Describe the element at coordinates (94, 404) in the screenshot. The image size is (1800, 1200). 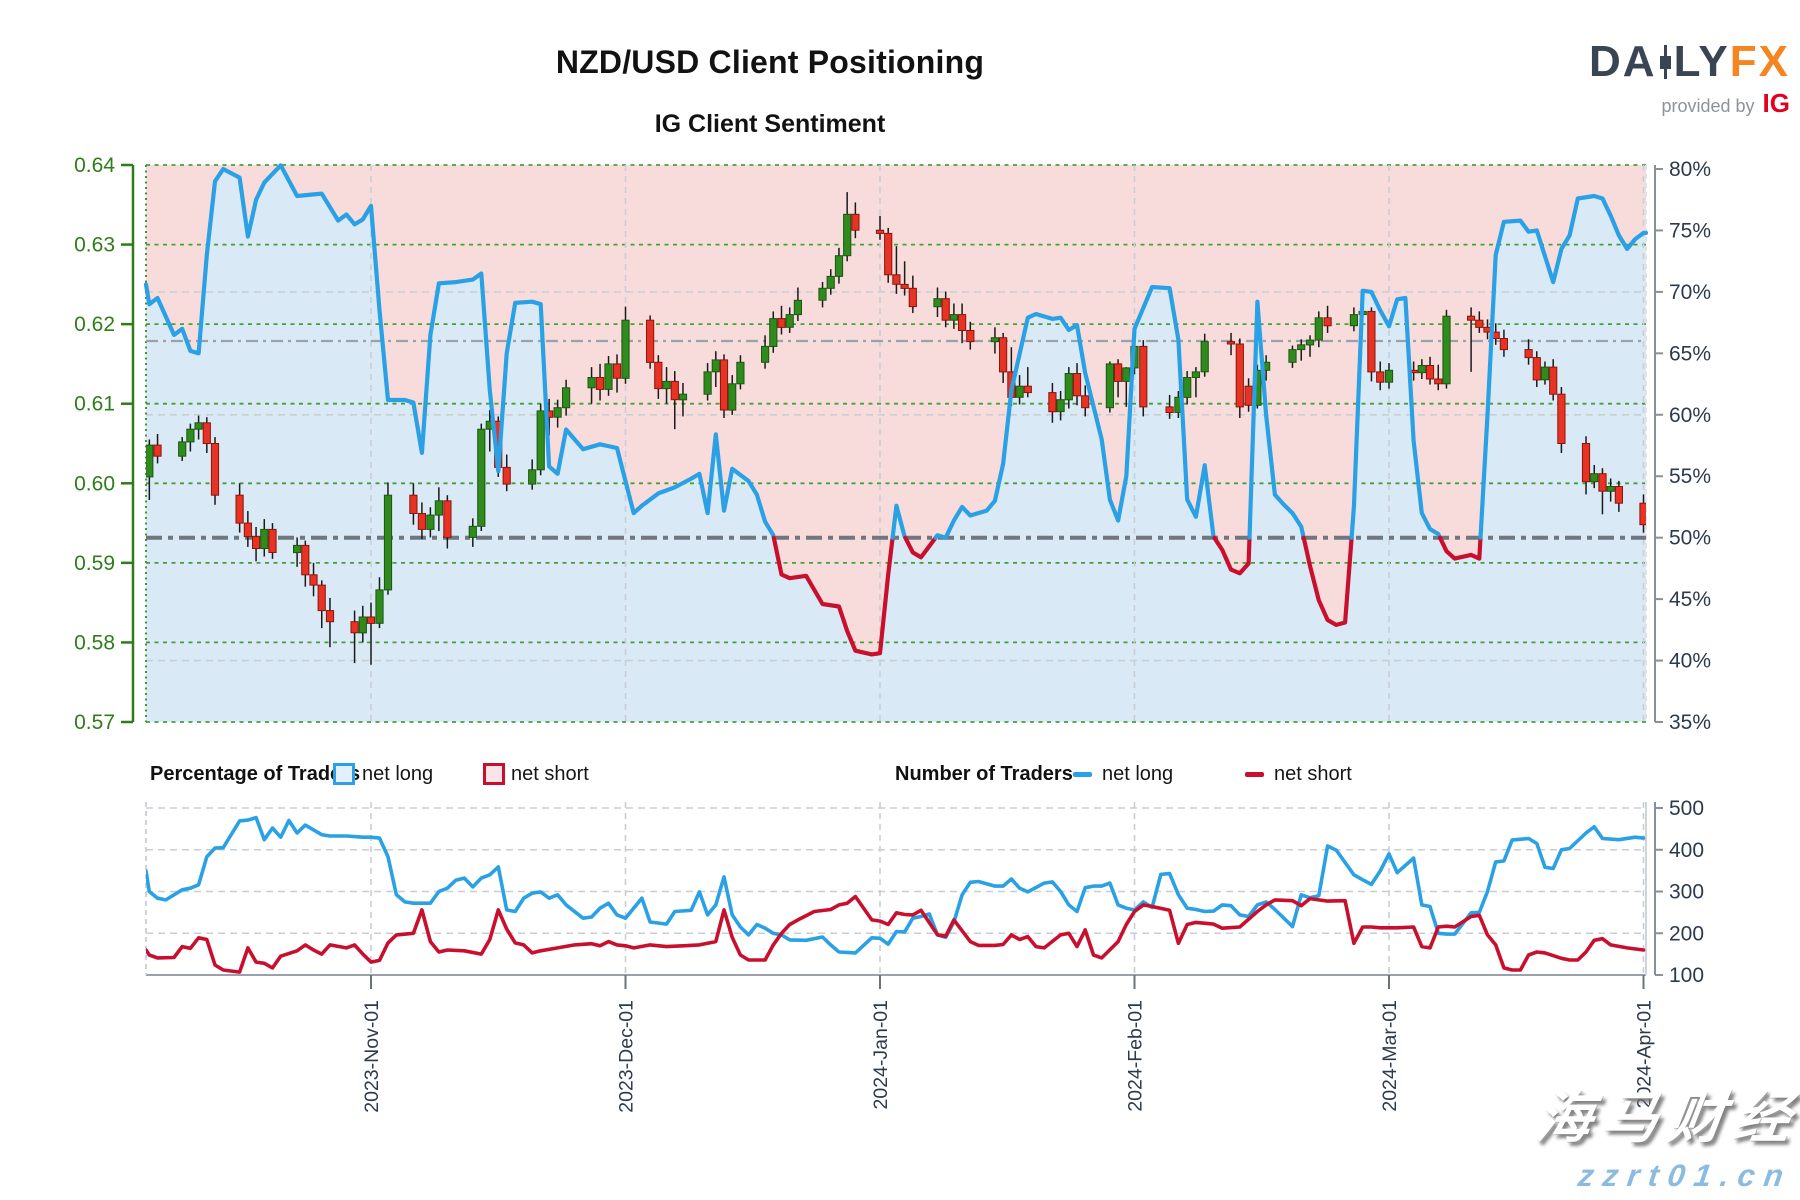
I see `svg-text: 0.61` at that location.